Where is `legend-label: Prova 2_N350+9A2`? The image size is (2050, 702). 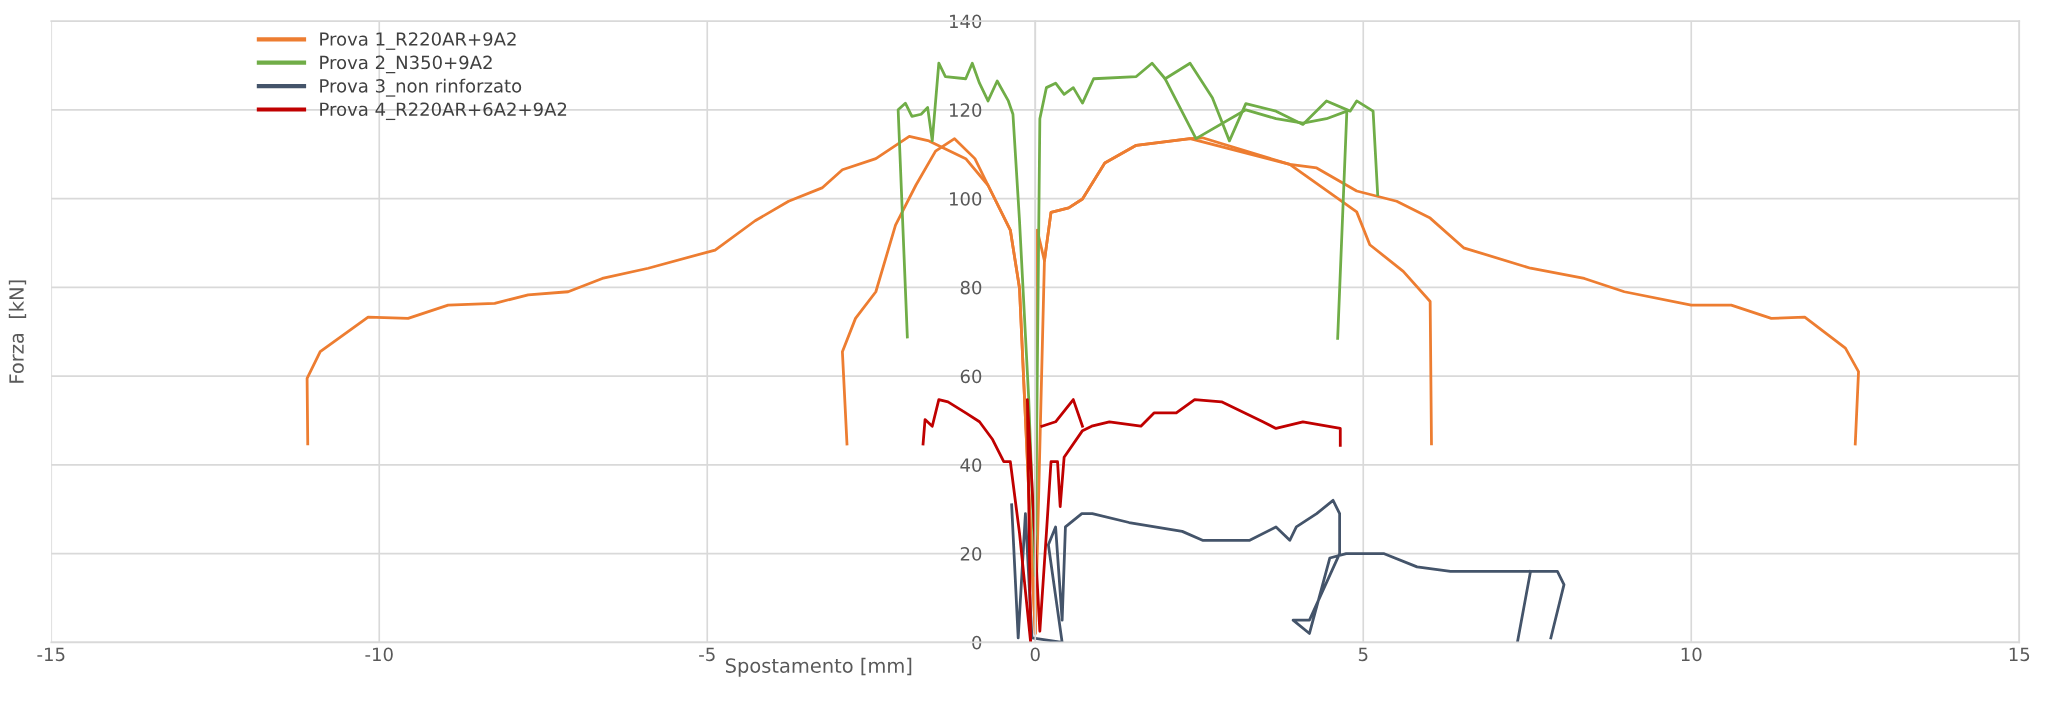 legend-label: Prova 2_N350+9A2 is located at coordinates (406, 64).